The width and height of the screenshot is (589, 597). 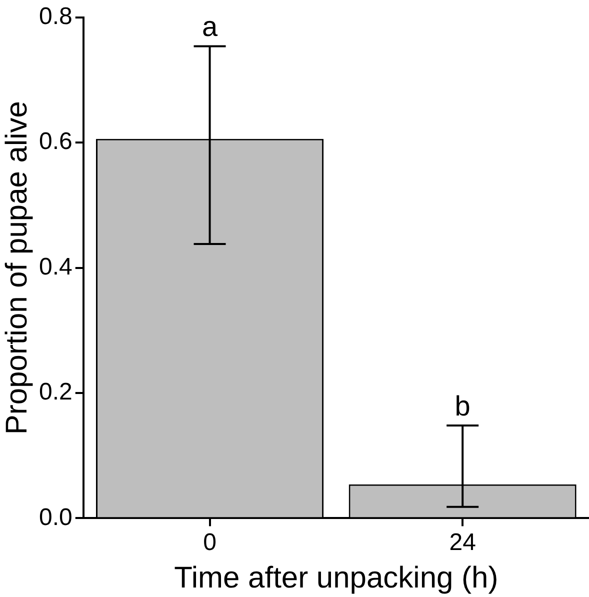 I want to click on y-tick-label: 0.6, so click(x=55, y=142).